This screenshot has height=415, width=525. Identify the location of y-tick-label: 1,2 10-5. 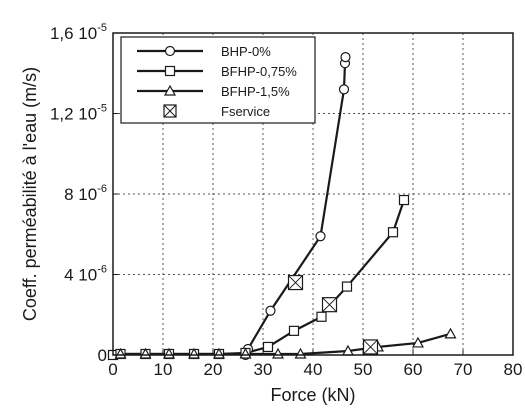
(78, 113).